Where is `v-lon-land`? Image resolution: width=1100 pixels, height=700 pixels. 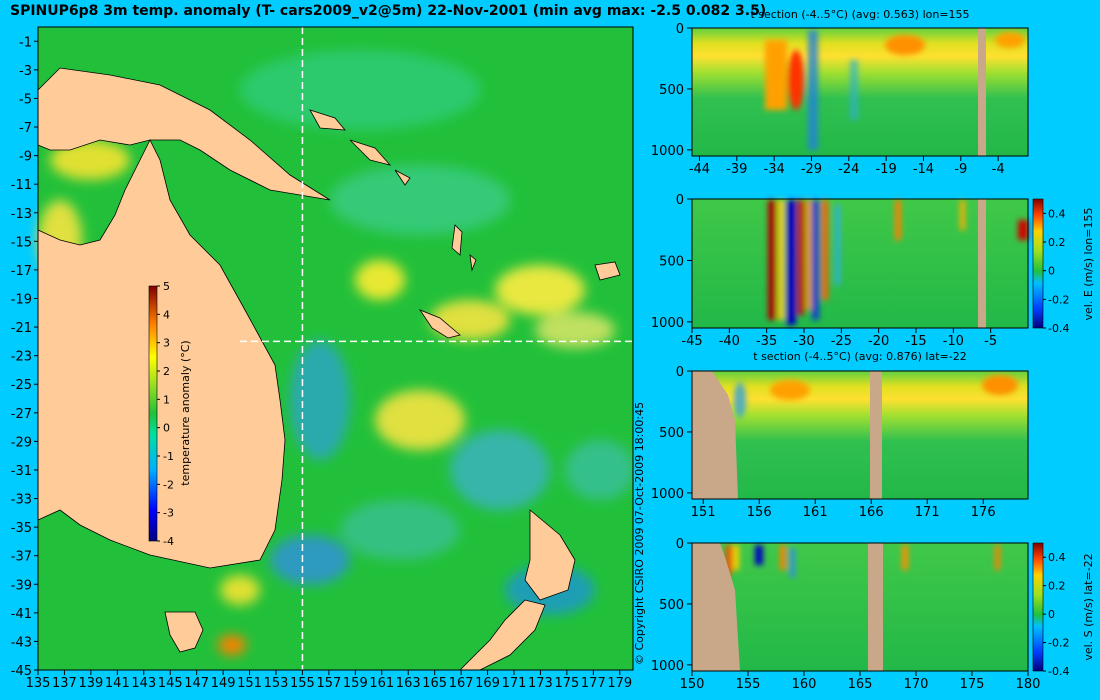 v-lon-land is located at coordinates (982, 263).